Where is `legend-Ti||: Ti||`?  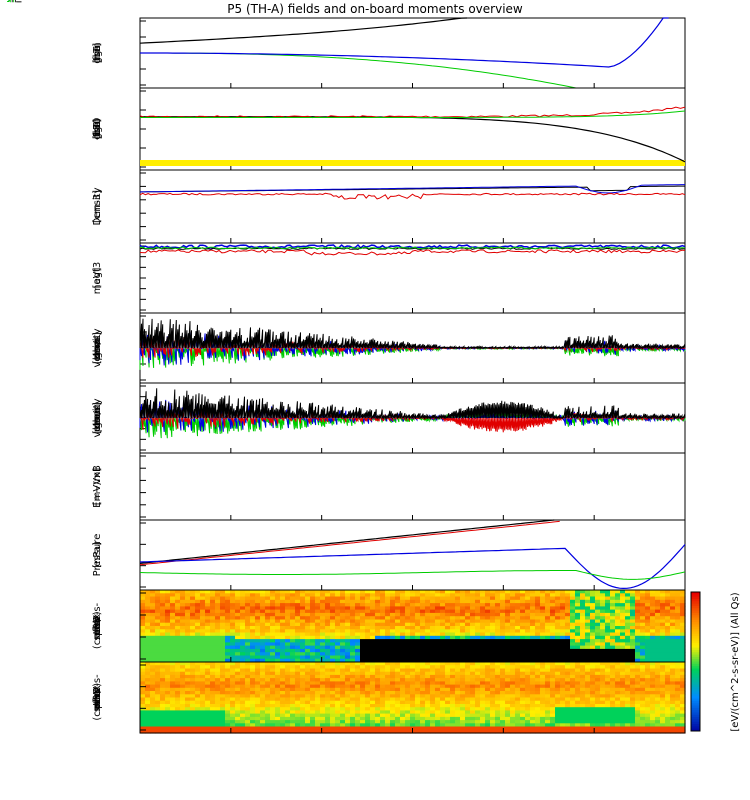
legend-Ti||: Ti|| is located at coordinates (7, 1).